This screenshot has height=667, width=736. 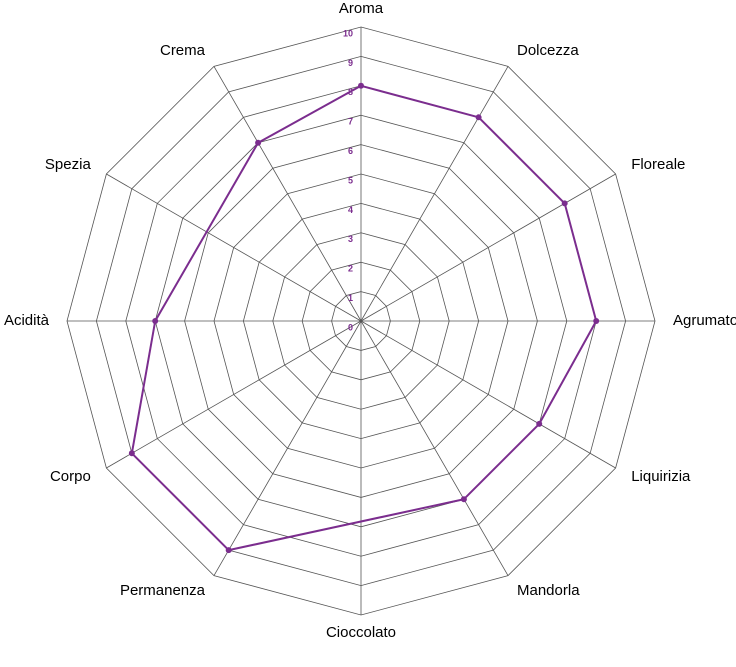 What do you see at coordinates (183, 50) in the screenshot?
I see `category-label: Crema` at bounding box center [183, 50].